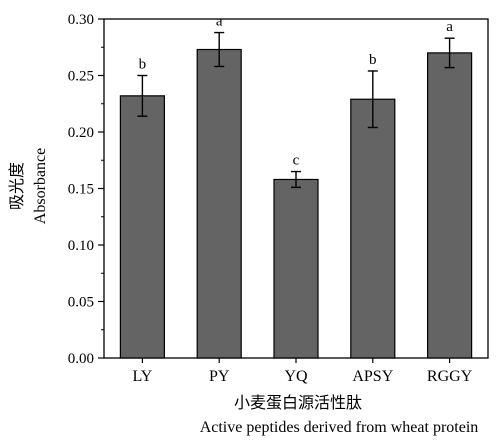 The width and height of the screenshot is (500, 441). Describe the element at coordinates (81, 303) in the screenshot. I see `y-tick-label: 0.05` at that location.